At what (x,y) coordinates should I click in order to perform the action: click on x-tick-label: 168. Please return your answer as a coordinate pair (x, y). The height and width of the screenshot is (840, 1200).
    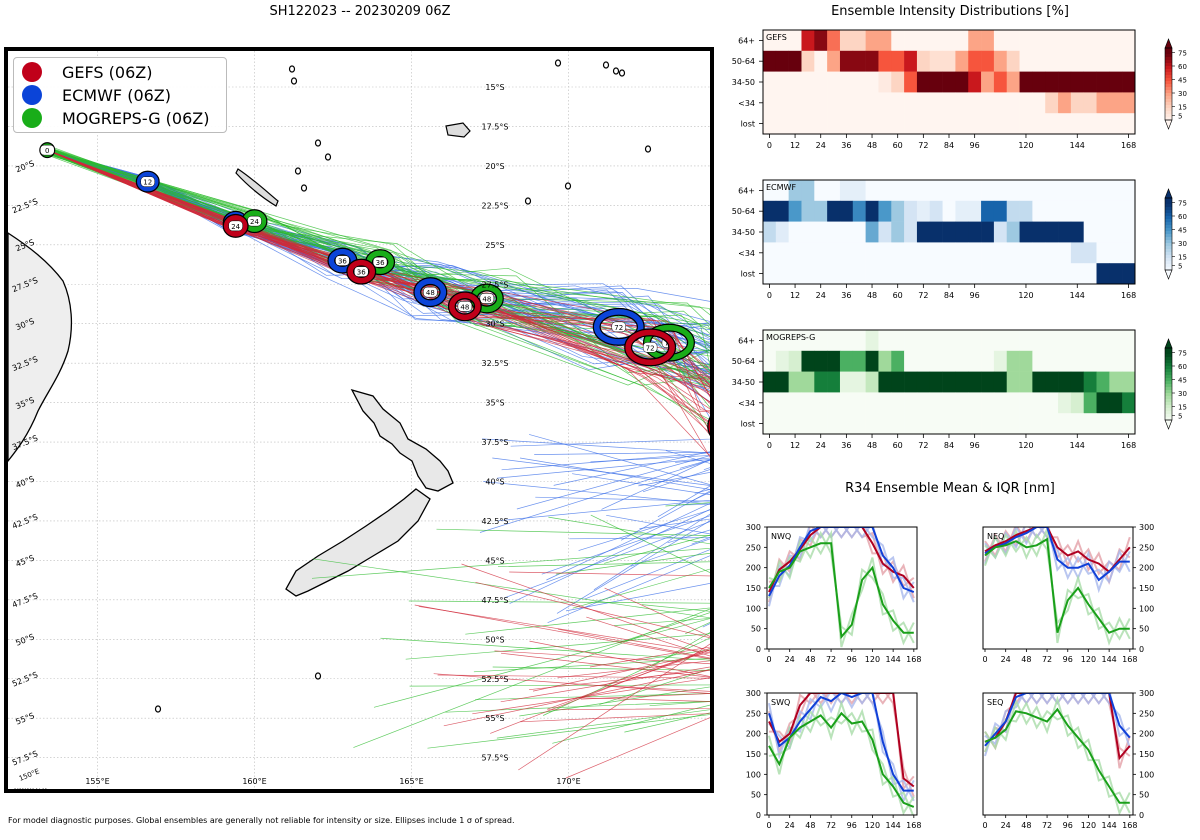
    Looking at the image, I should click on (913, 825).